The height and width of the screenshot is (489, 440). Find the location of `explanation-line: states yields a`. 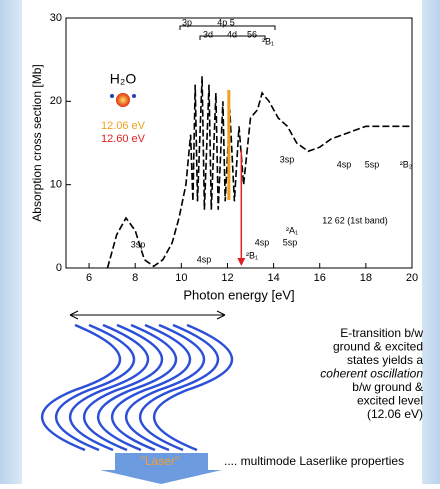

explanation-line: states yields a is located at coordinates (385, 360).